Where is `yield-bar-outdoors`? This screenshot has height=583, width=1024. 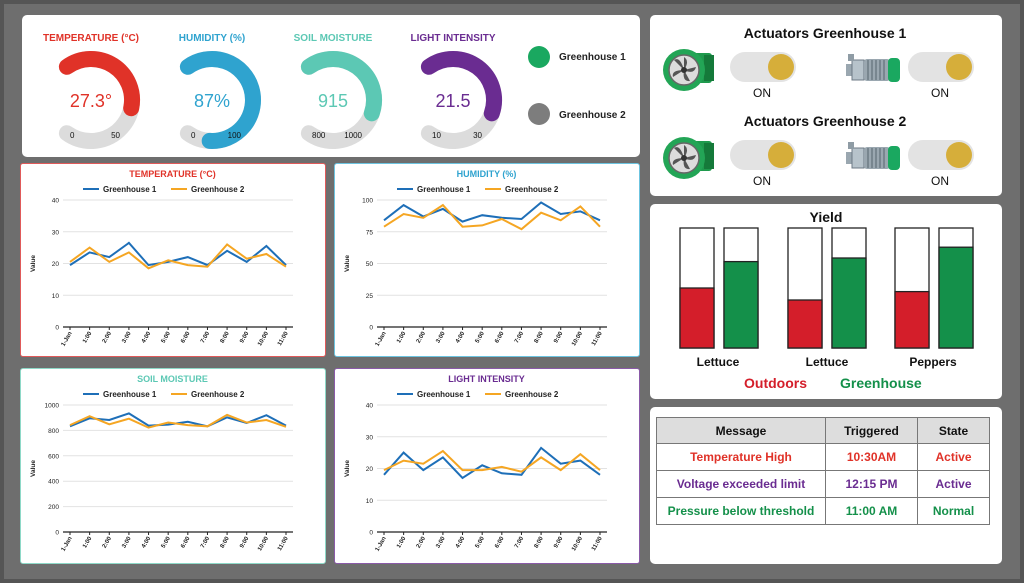 yield-bar-outdoors is located at coordinates (805, 324).